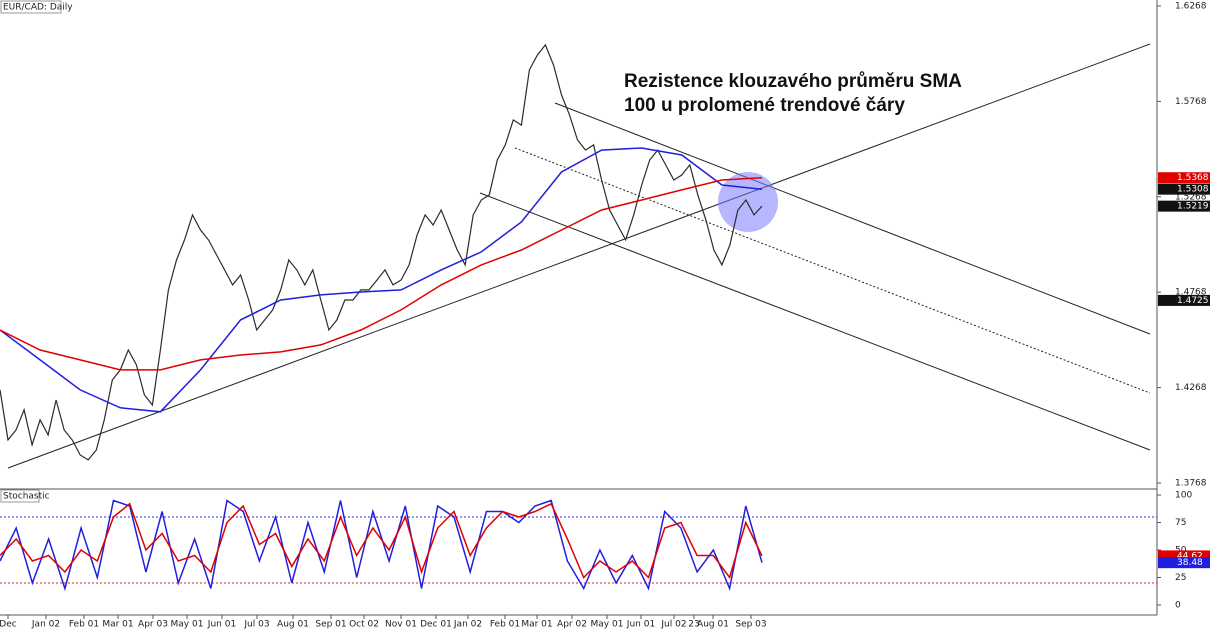 Image resolution: width=1210 pixels, height=637 pixels. I want to click on y-tick-label: 1.3768, so click(1191, 484).